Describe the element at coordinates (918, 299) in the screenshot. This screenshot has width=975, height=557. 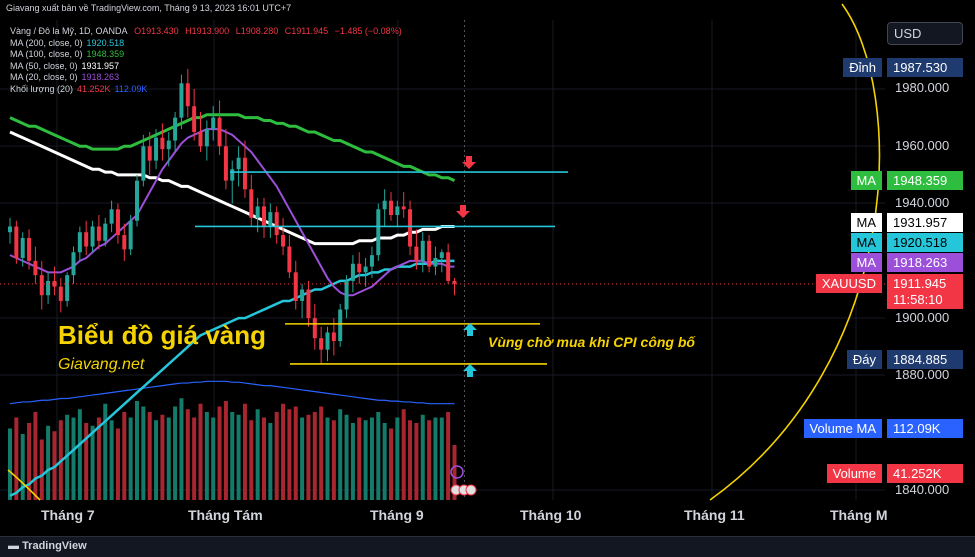
I see `bar-countdown: 11:58:10` at that location.